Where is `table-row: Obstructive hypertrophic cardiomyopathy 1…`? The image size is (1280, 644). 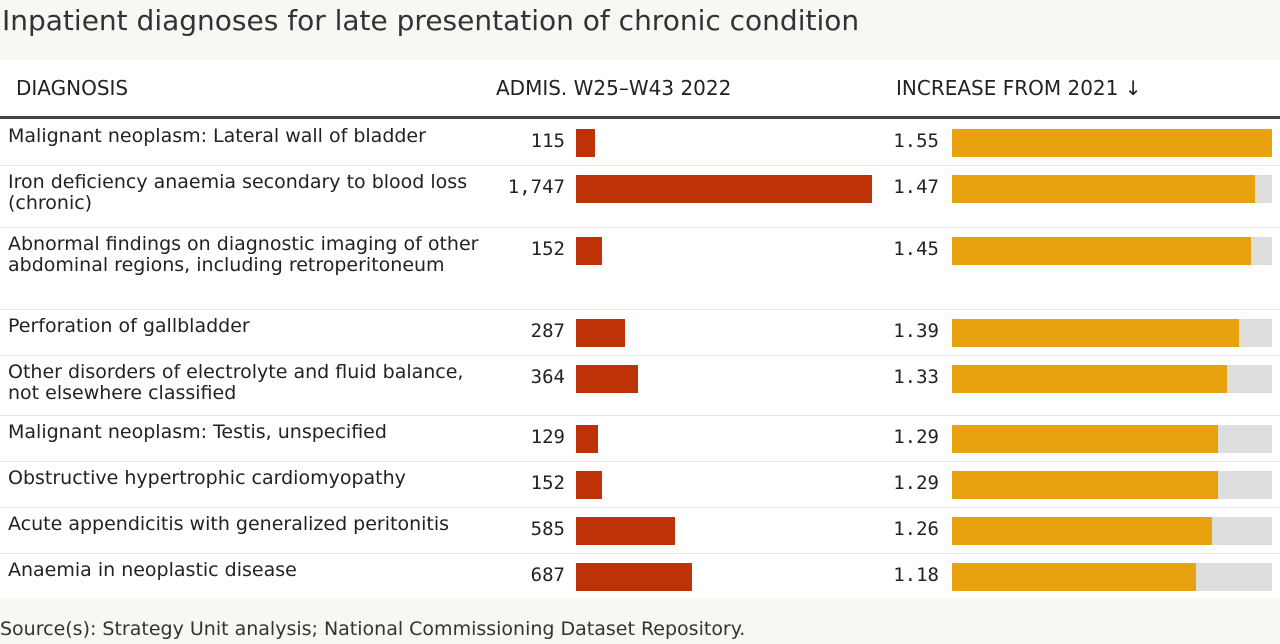 table-row: Obstructive hypertrophic cardiomyopathy 1… is located at coordinates (640, 485).